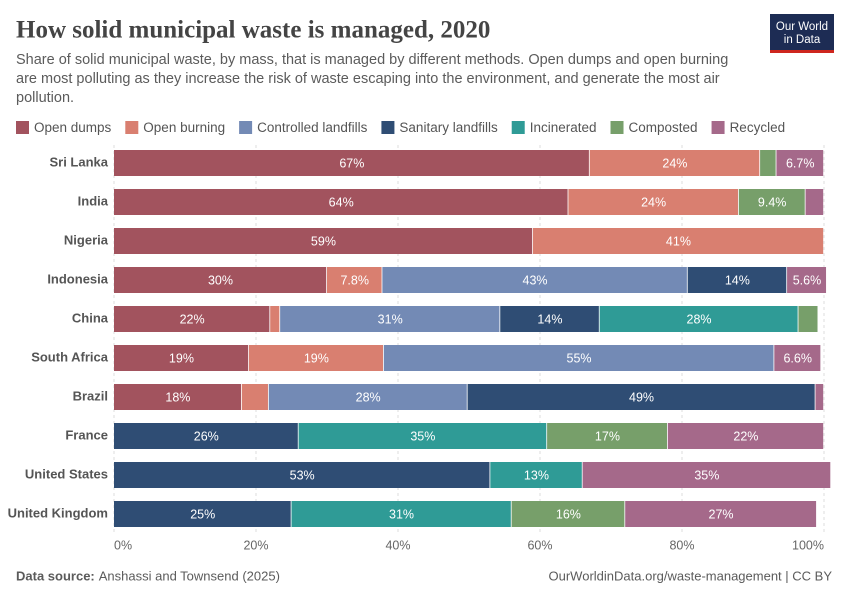  Describe the element at coordinates (312, 127) in the screenshot. I see `legend-label: Controlled landfills` at that location.